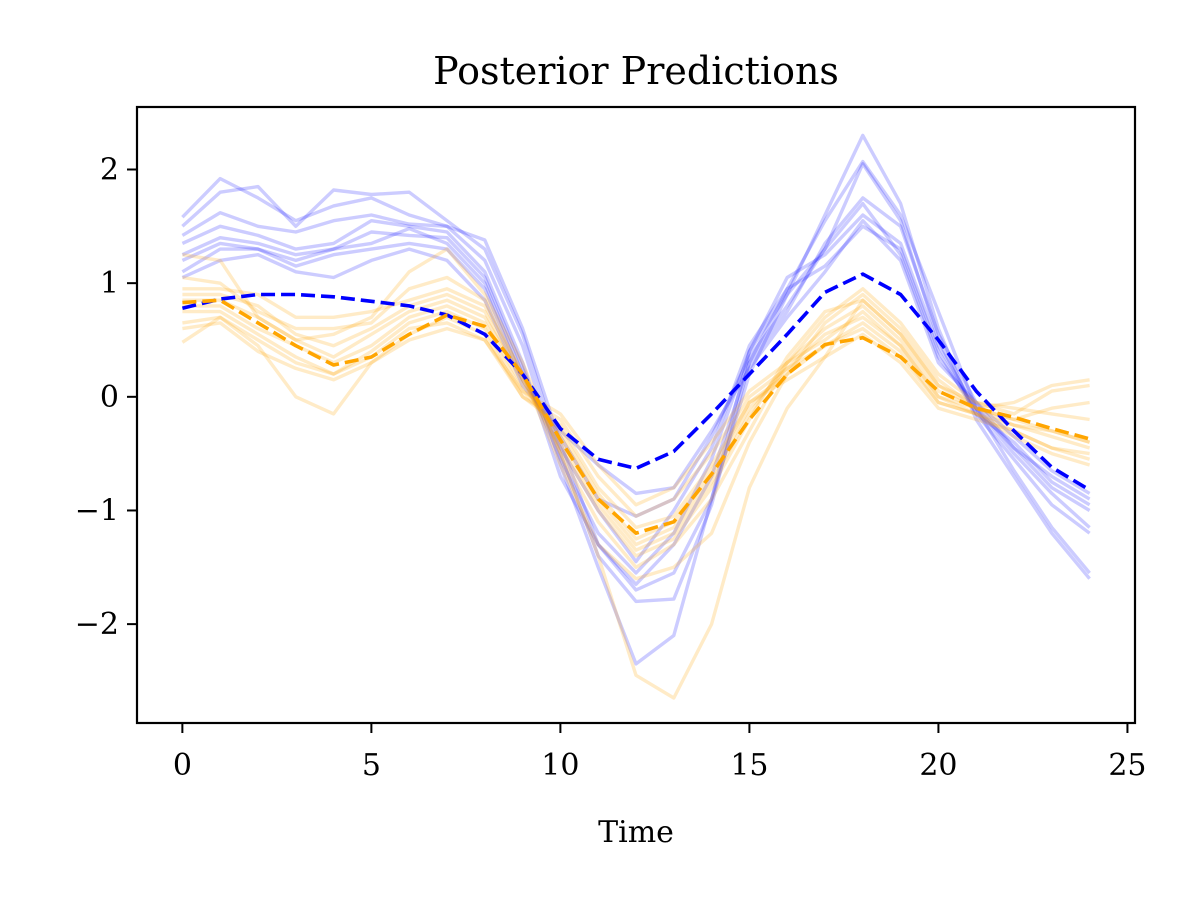 The width and height of the screenshot is (1200, 900). What do you see at coordinates (97, 510) in the screenshot?
I see `y-tick-label: −1` at bounding box center [97, 510].